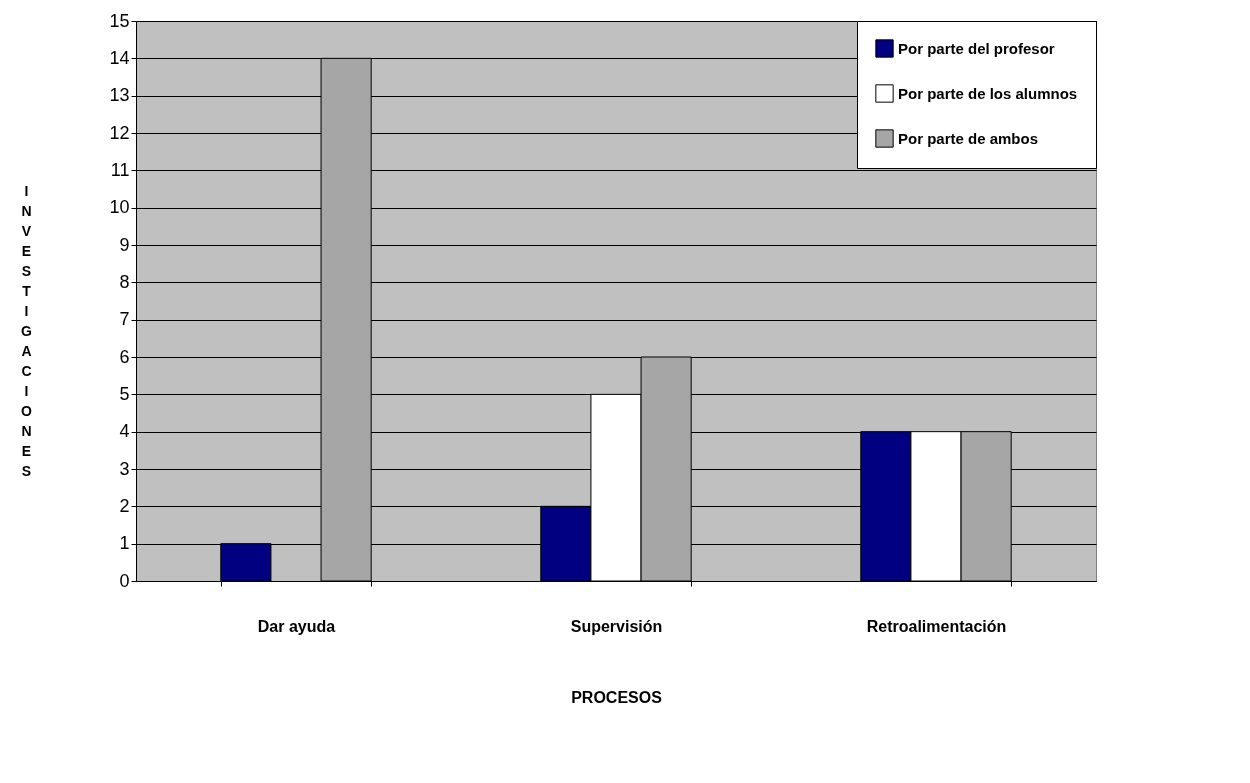 This screenshot has height=783, width=1250. What do you see at coordinates (124, 281) in the screenshot?
I see `y-tick-label: 8` at bounding box center [124, 281].